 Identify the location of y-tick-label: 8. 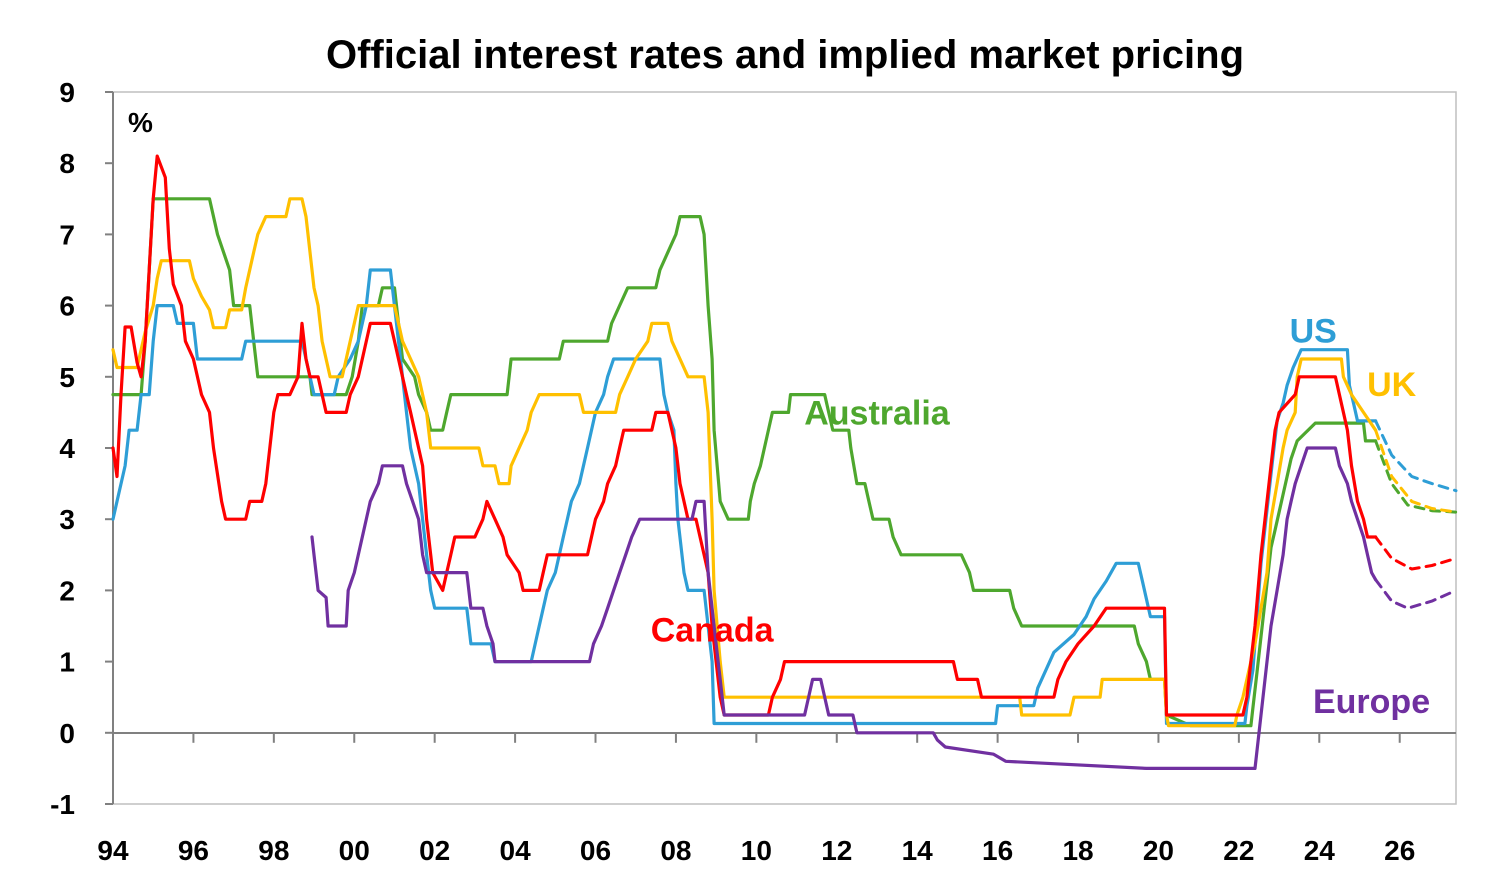
(67, 163).